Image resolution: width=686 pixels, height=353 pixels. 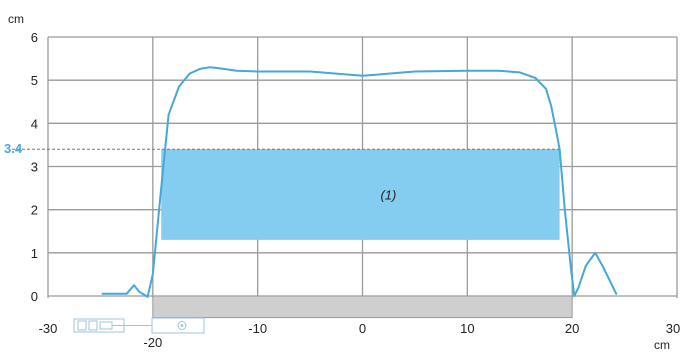 What do you see at coordinates (34, 37) in the screenshot?
I see `y-tick-label: 6` at bounding box center [34, 37].